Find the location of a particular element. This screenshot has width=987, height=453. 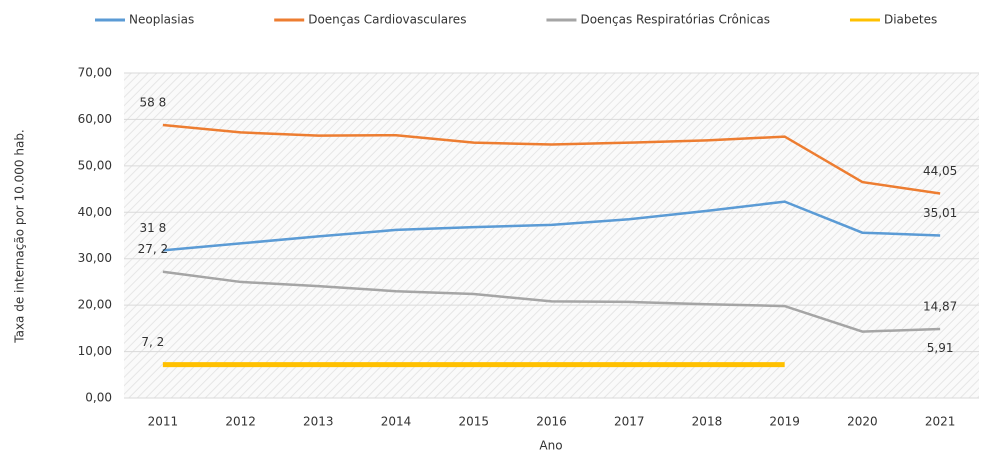

x-tick-label: 2012 is located at coordinates (240, 422).